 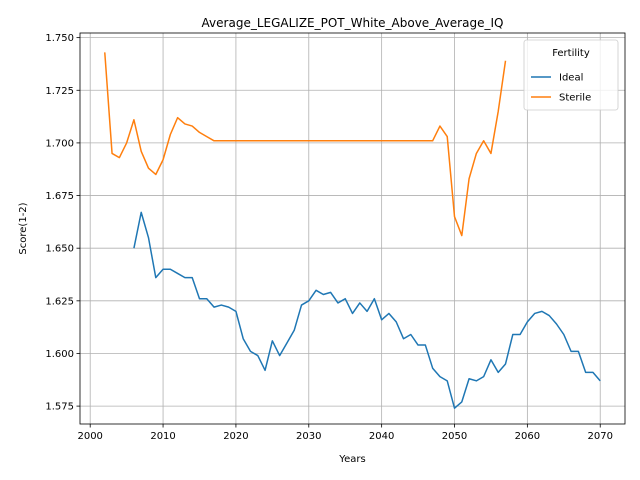 What do you see at coordinates (527, 436) in the screenshot?
I see `x-tick-label: 2060` at bounding box center [527, 436].